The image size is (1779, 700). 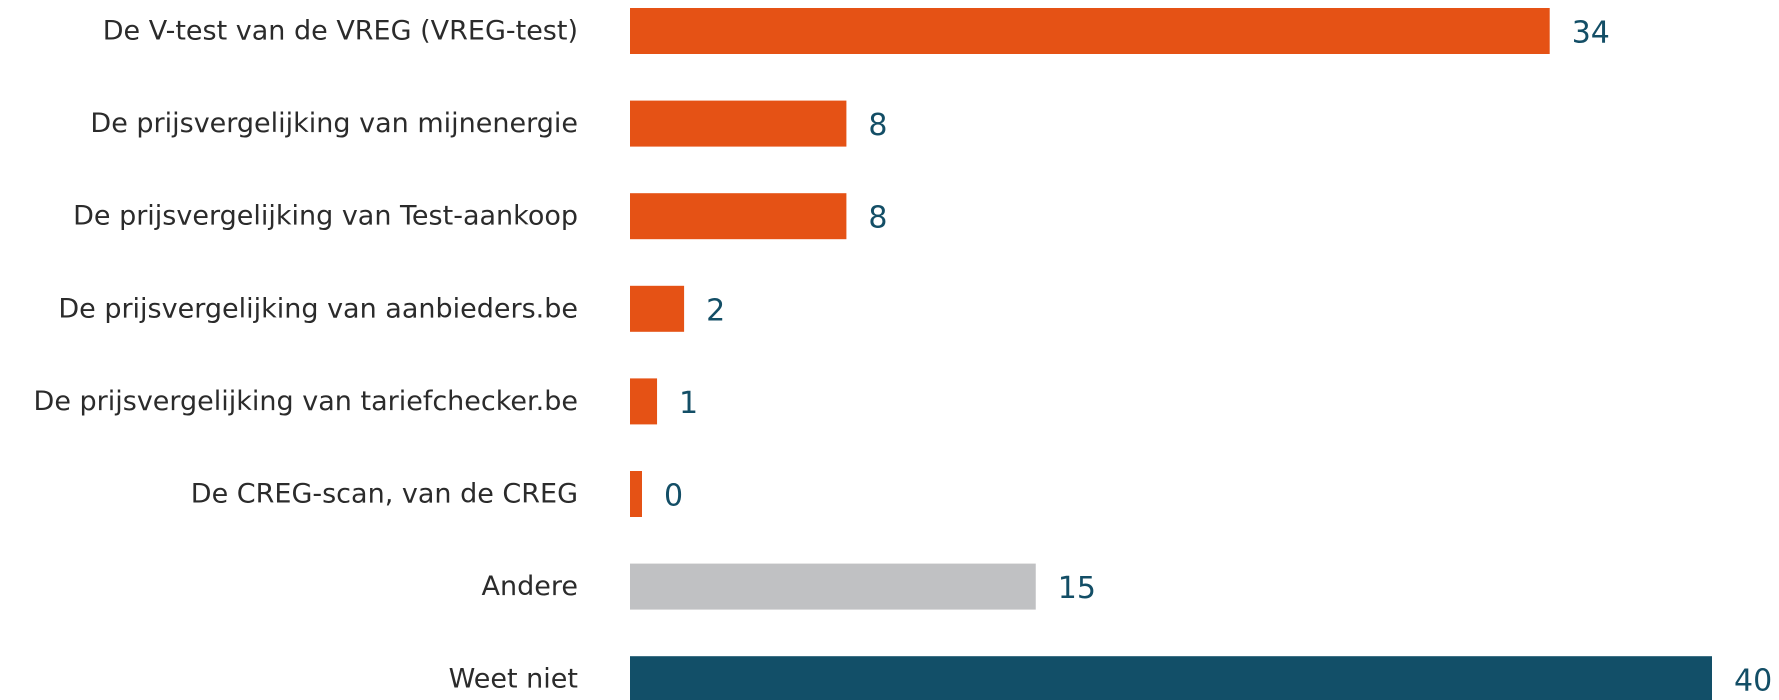 What do you see at coordinates (1753, 681) in the screenshot?
I see `value-label: 40` at bounding box center [1753, 681].